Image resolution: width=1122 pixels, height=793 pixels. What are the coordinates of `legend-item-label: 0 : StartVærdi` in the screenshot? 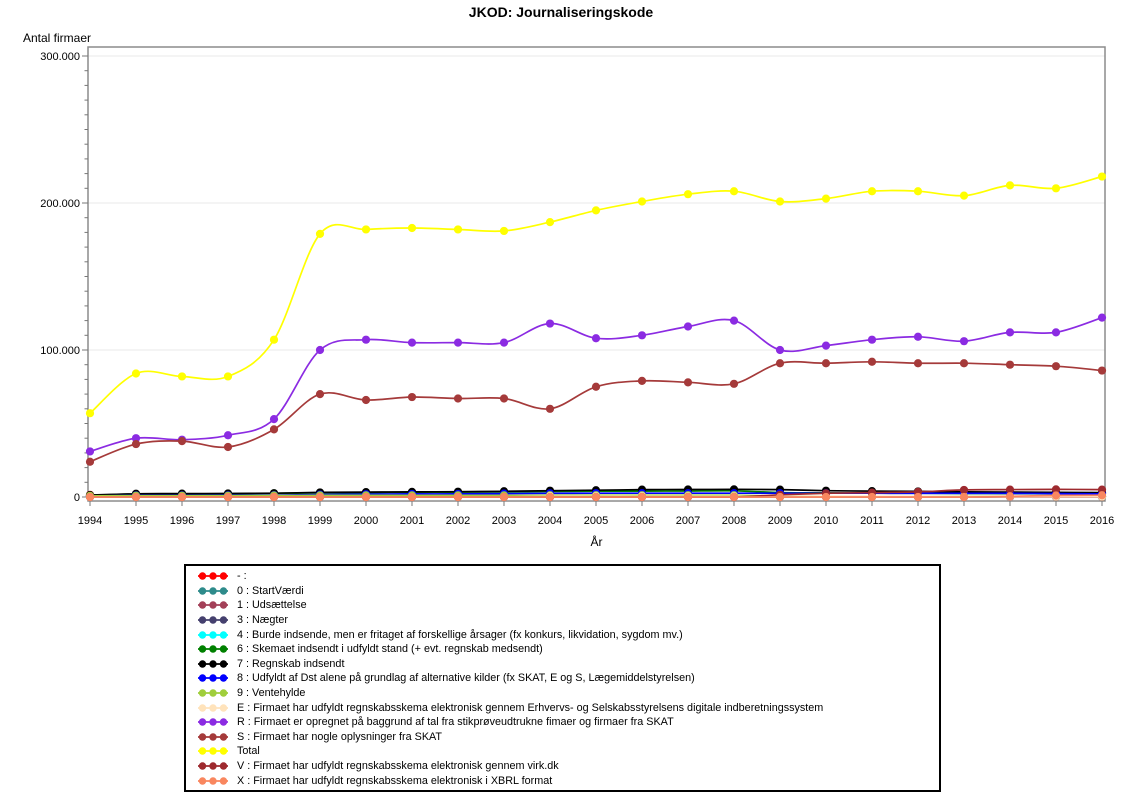 It's located at (270, 590).